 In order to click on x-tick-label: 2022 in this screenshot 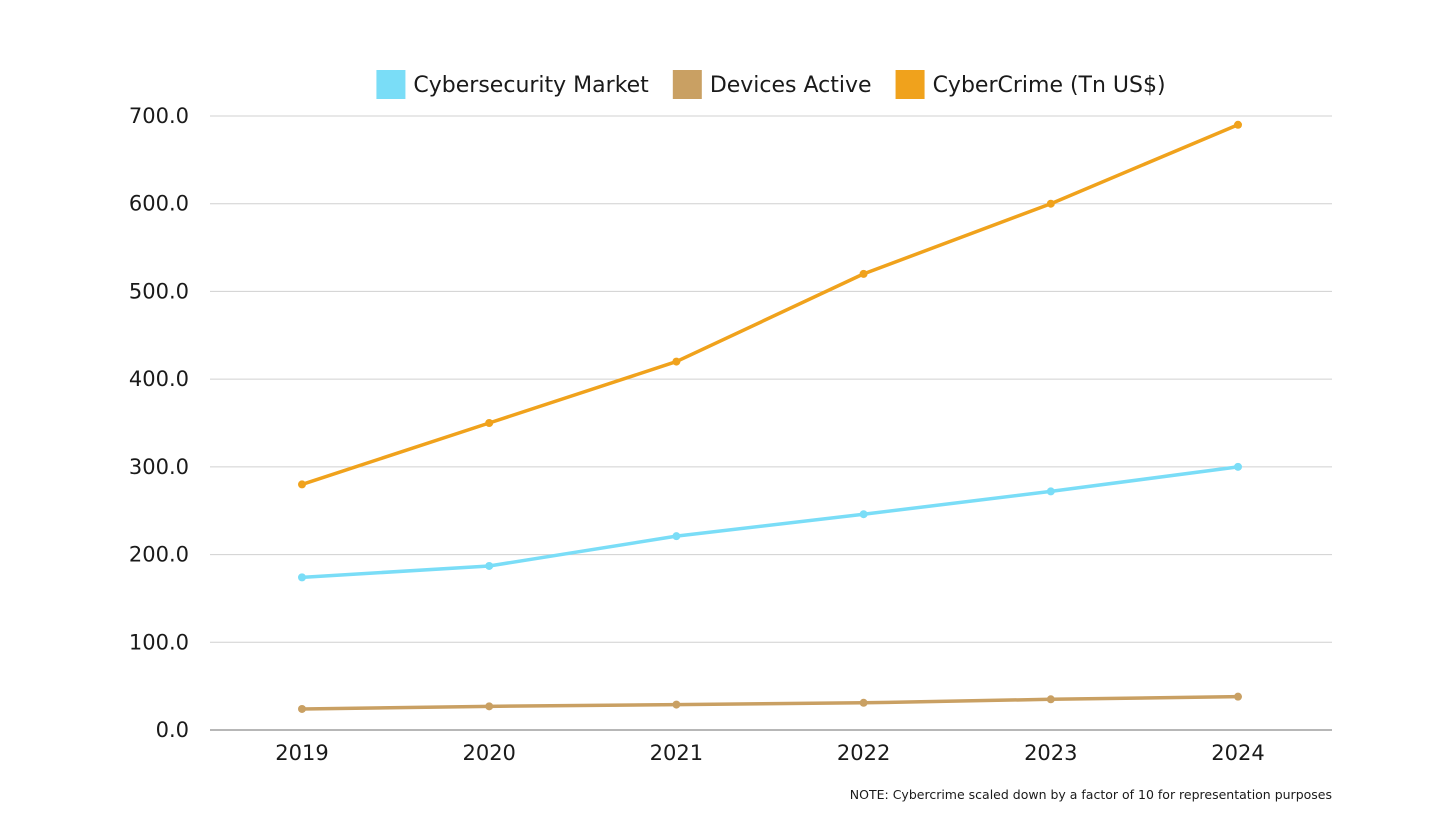, I will do `click(863, 753)`.